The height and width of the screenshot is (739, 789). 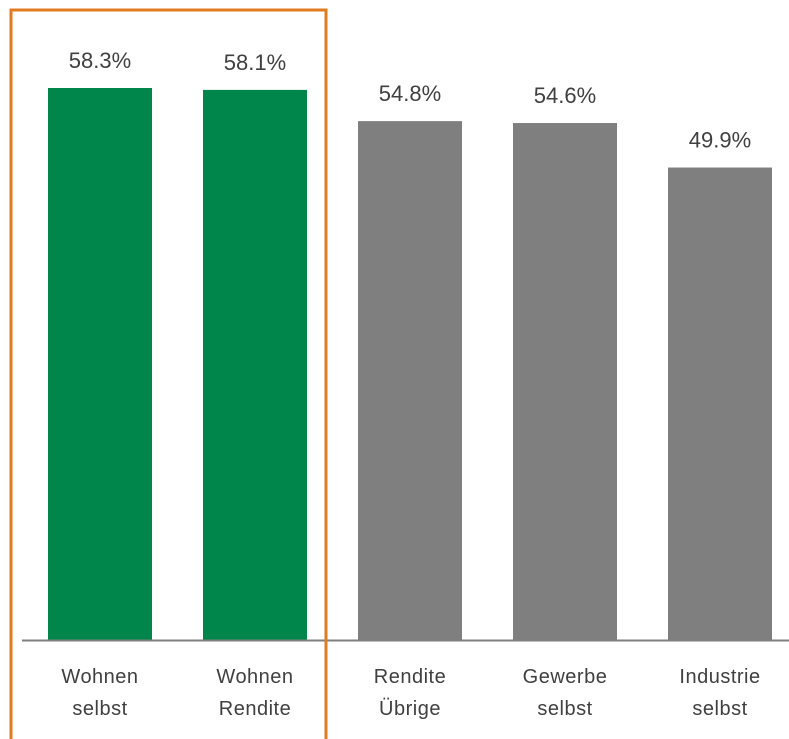 What do you see at coordinates (410, 709) in the screenshot?
I see `category-label: Übrige` at bounding box center [410, 709].